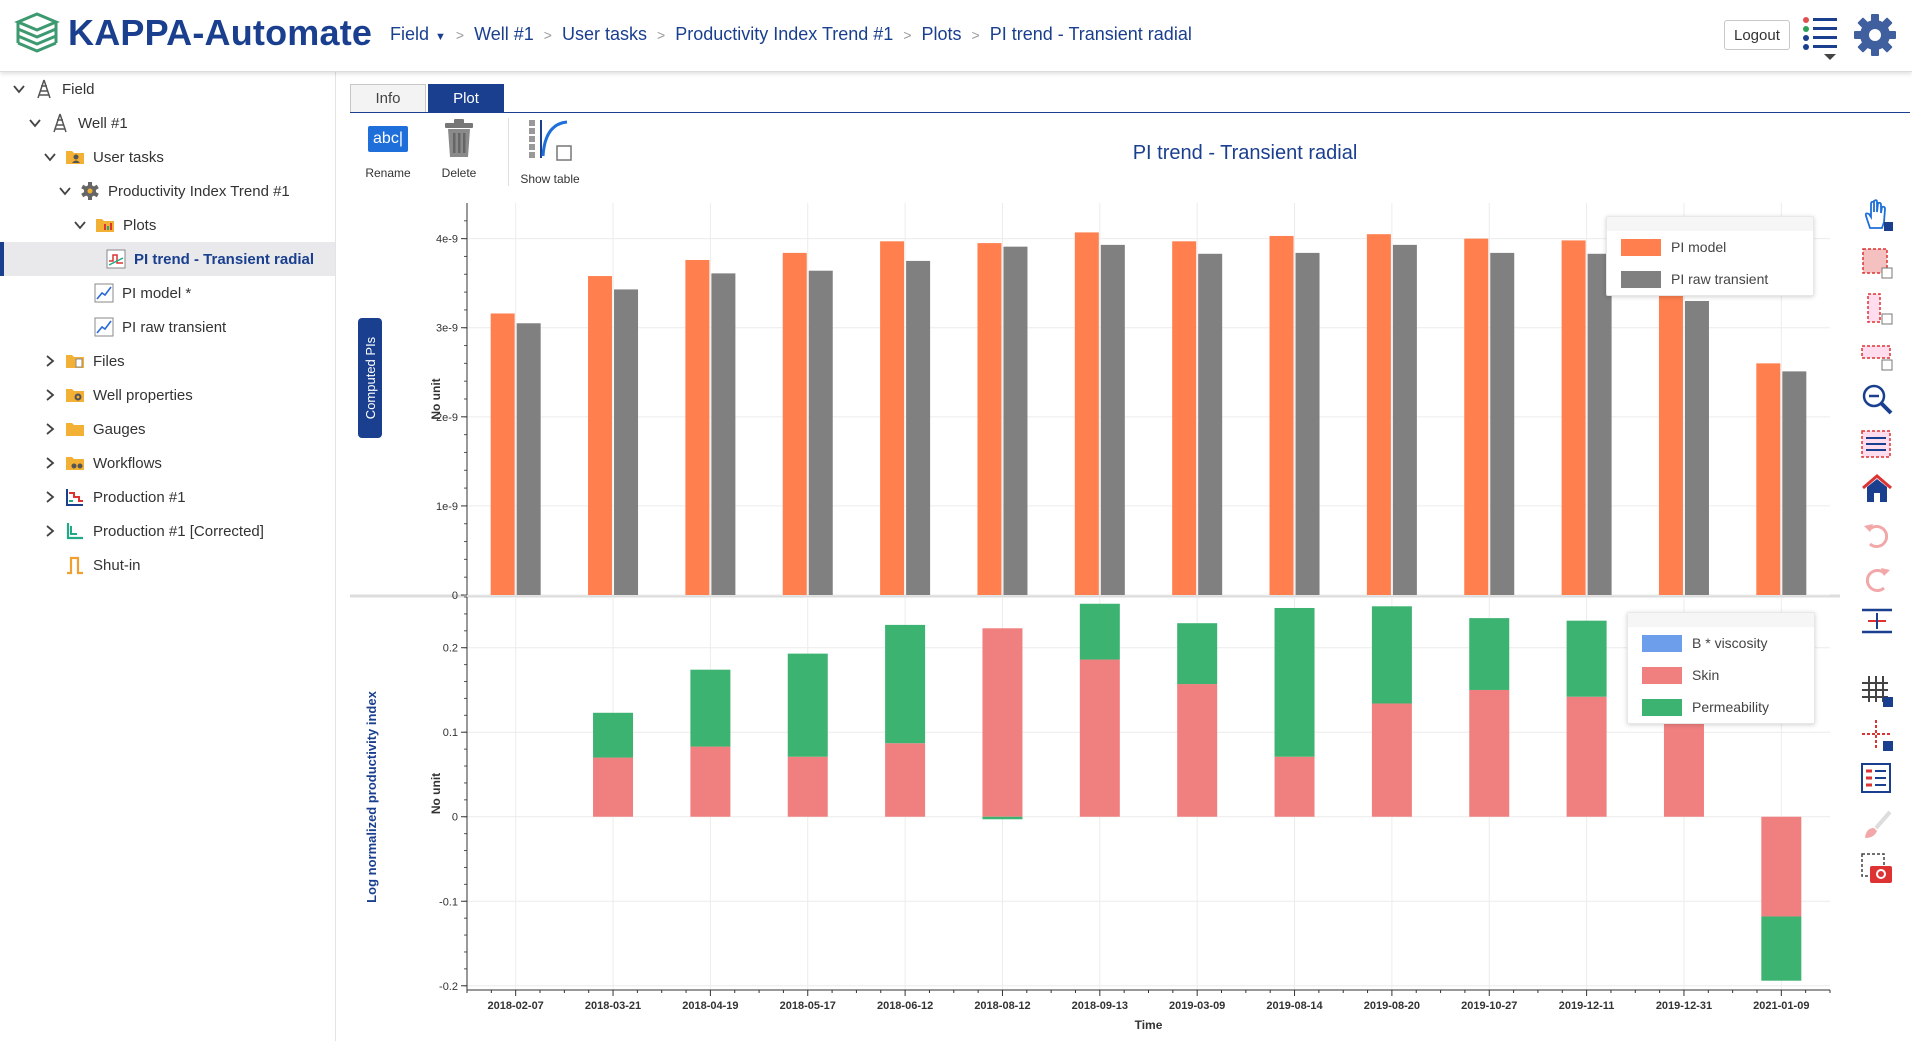 This screenshot has height=1041, width=1912. I want to click on redo-tool, so click(1877, 579).